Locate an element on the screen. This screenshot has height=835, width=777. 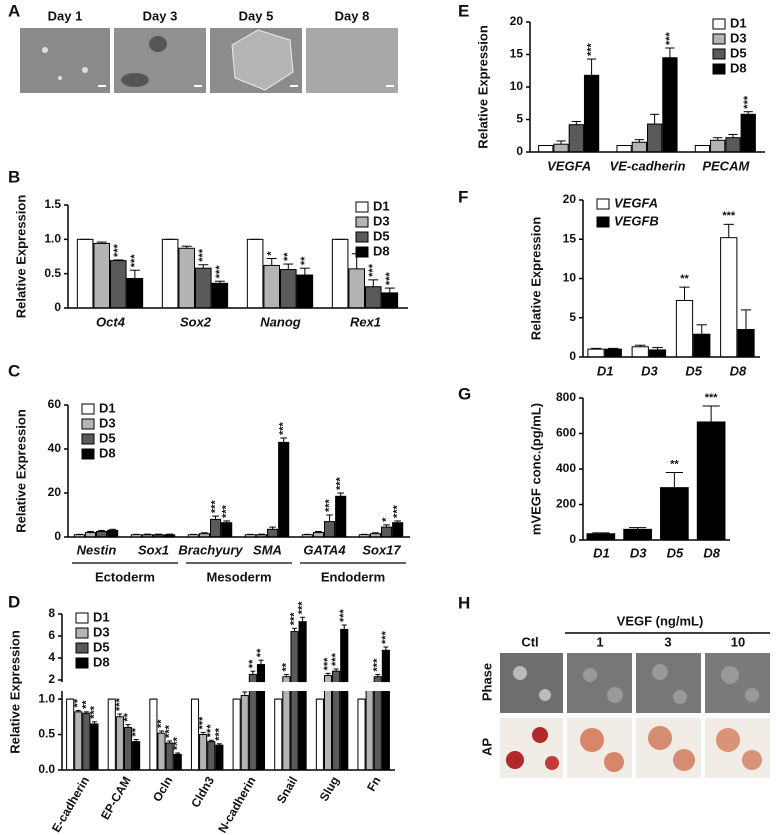
y-tick-label: 0.5 is located at coordinates (52, 273).